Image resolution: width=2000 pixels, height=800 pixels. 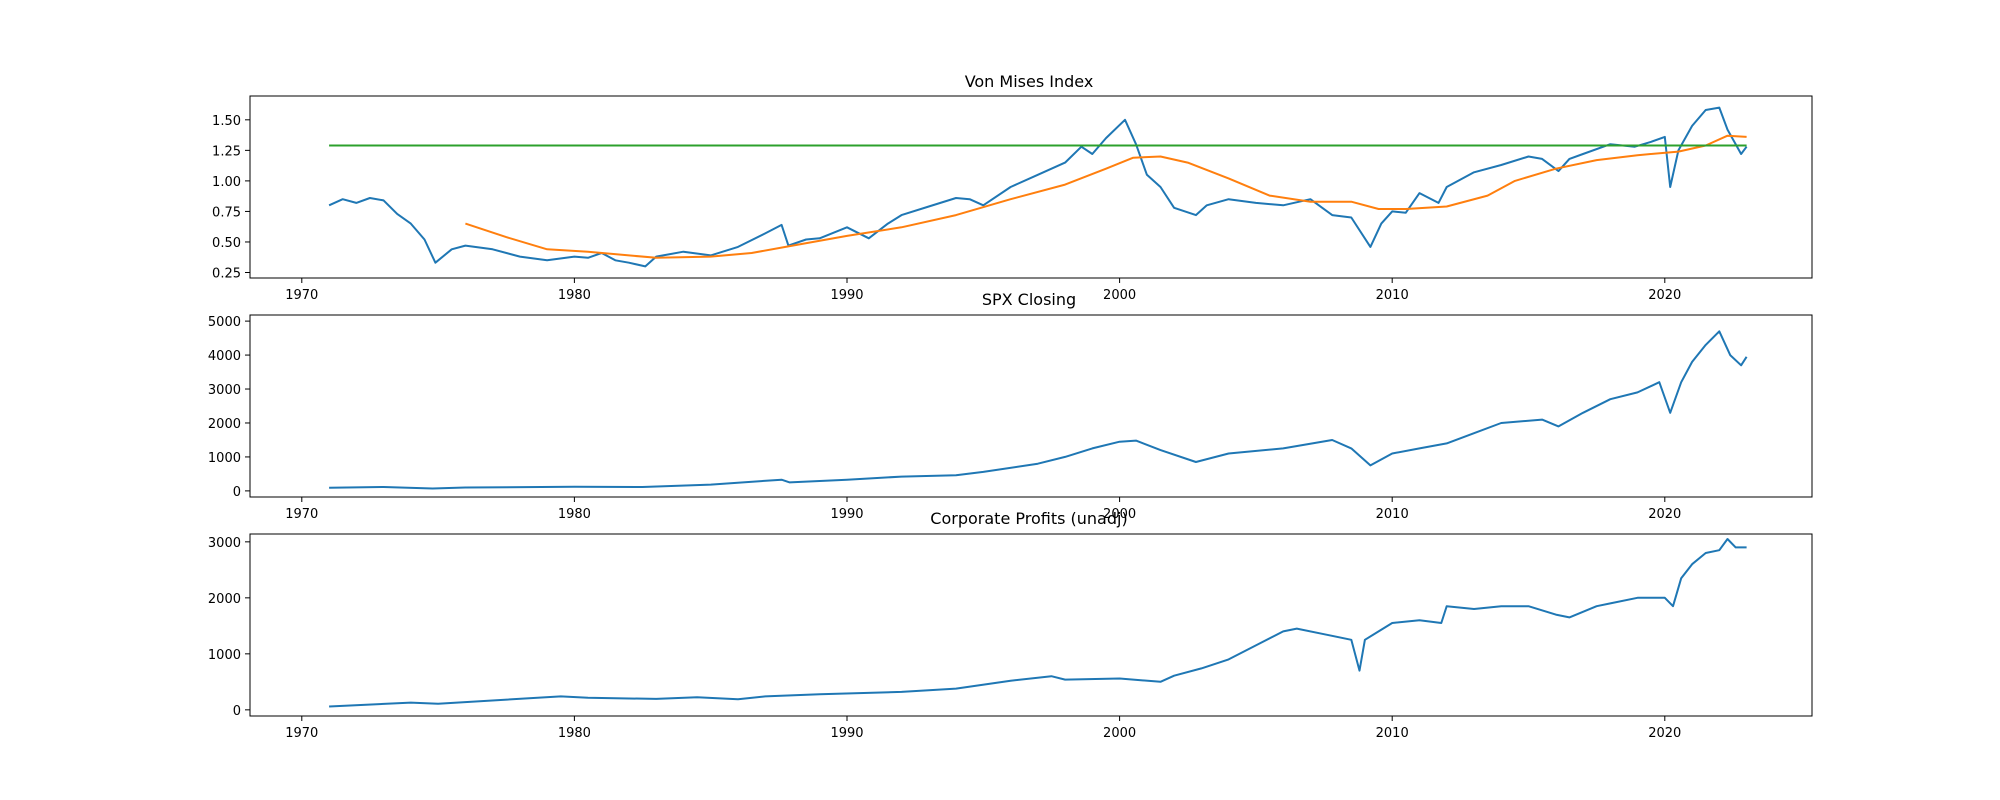 What do you see at coordinates (226, 121) in the screenshot?
I see `y-tick-label: 1.50` at bounding box center [226, 121].